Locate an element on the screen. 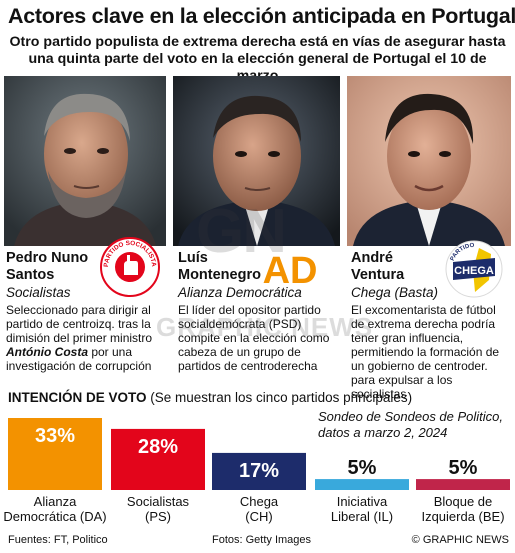  person-name: Pedro Nuno Santos is located at coordinates (47, 266).